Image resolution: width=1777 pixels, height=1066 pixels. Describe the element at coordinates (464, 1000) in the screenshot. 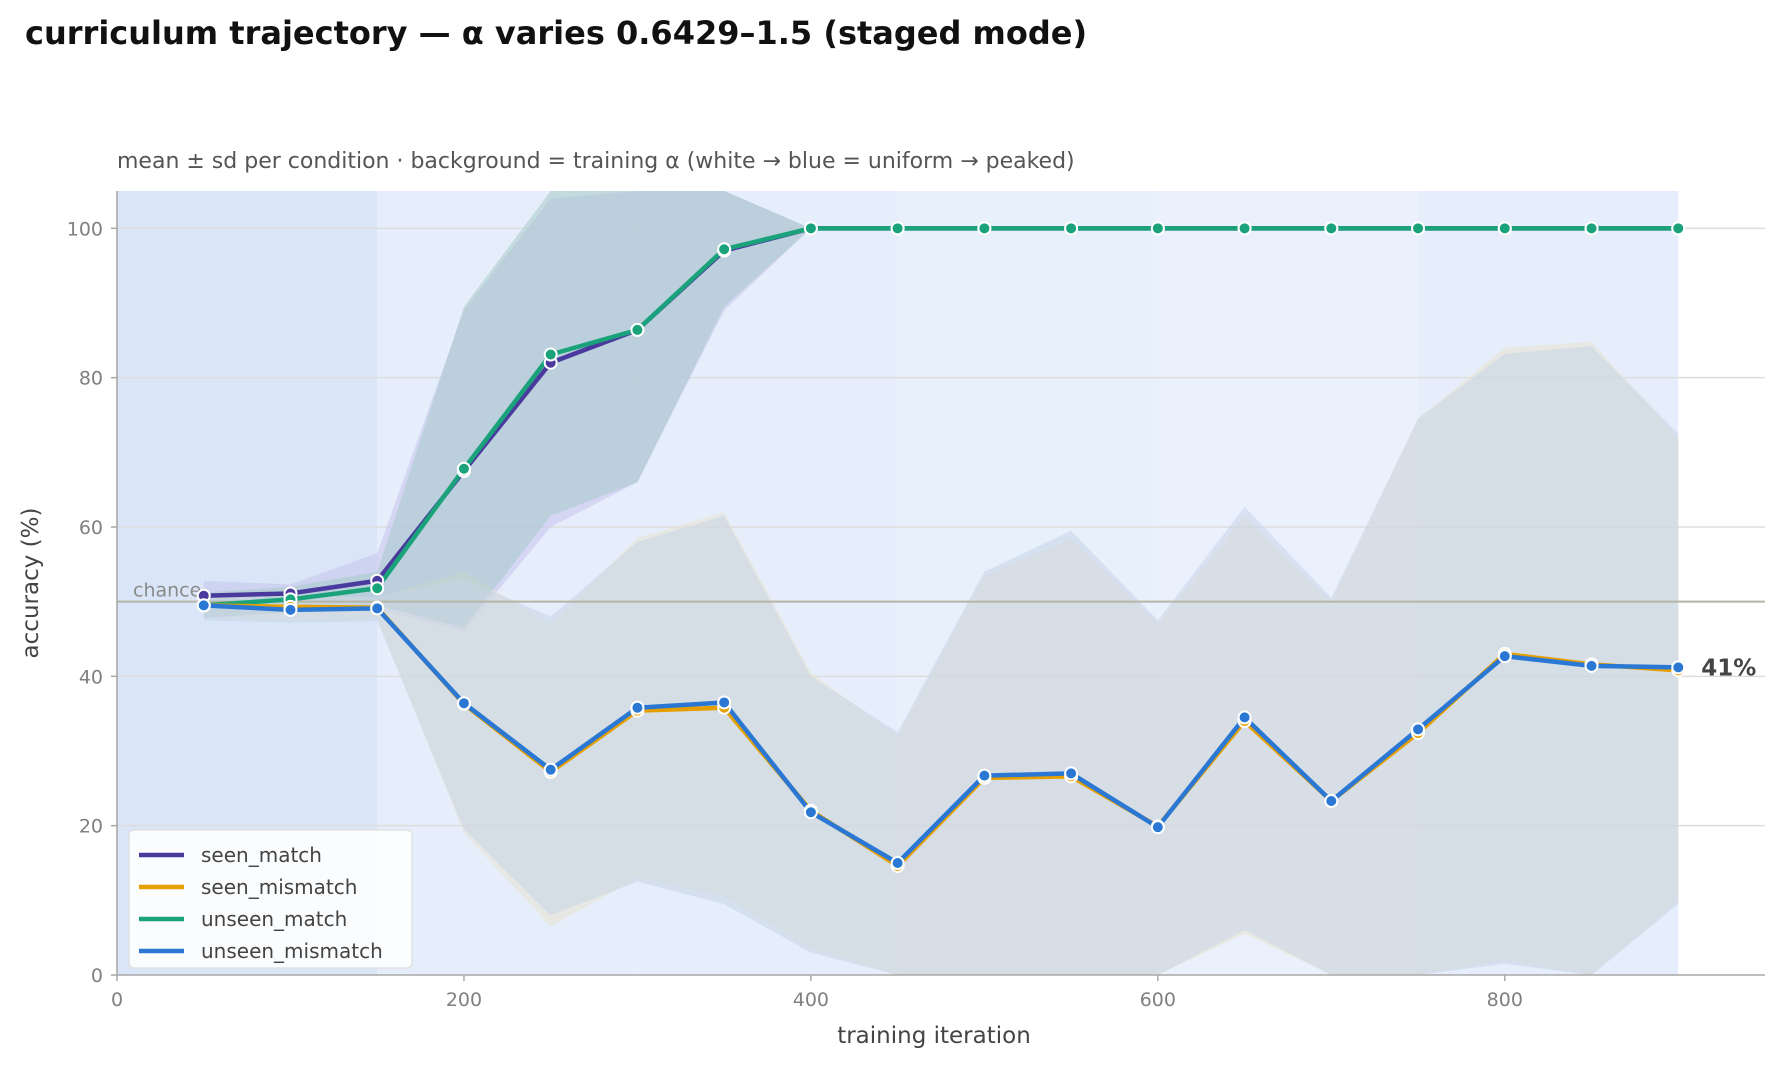

I see `x-tick-label: 200` at that location.